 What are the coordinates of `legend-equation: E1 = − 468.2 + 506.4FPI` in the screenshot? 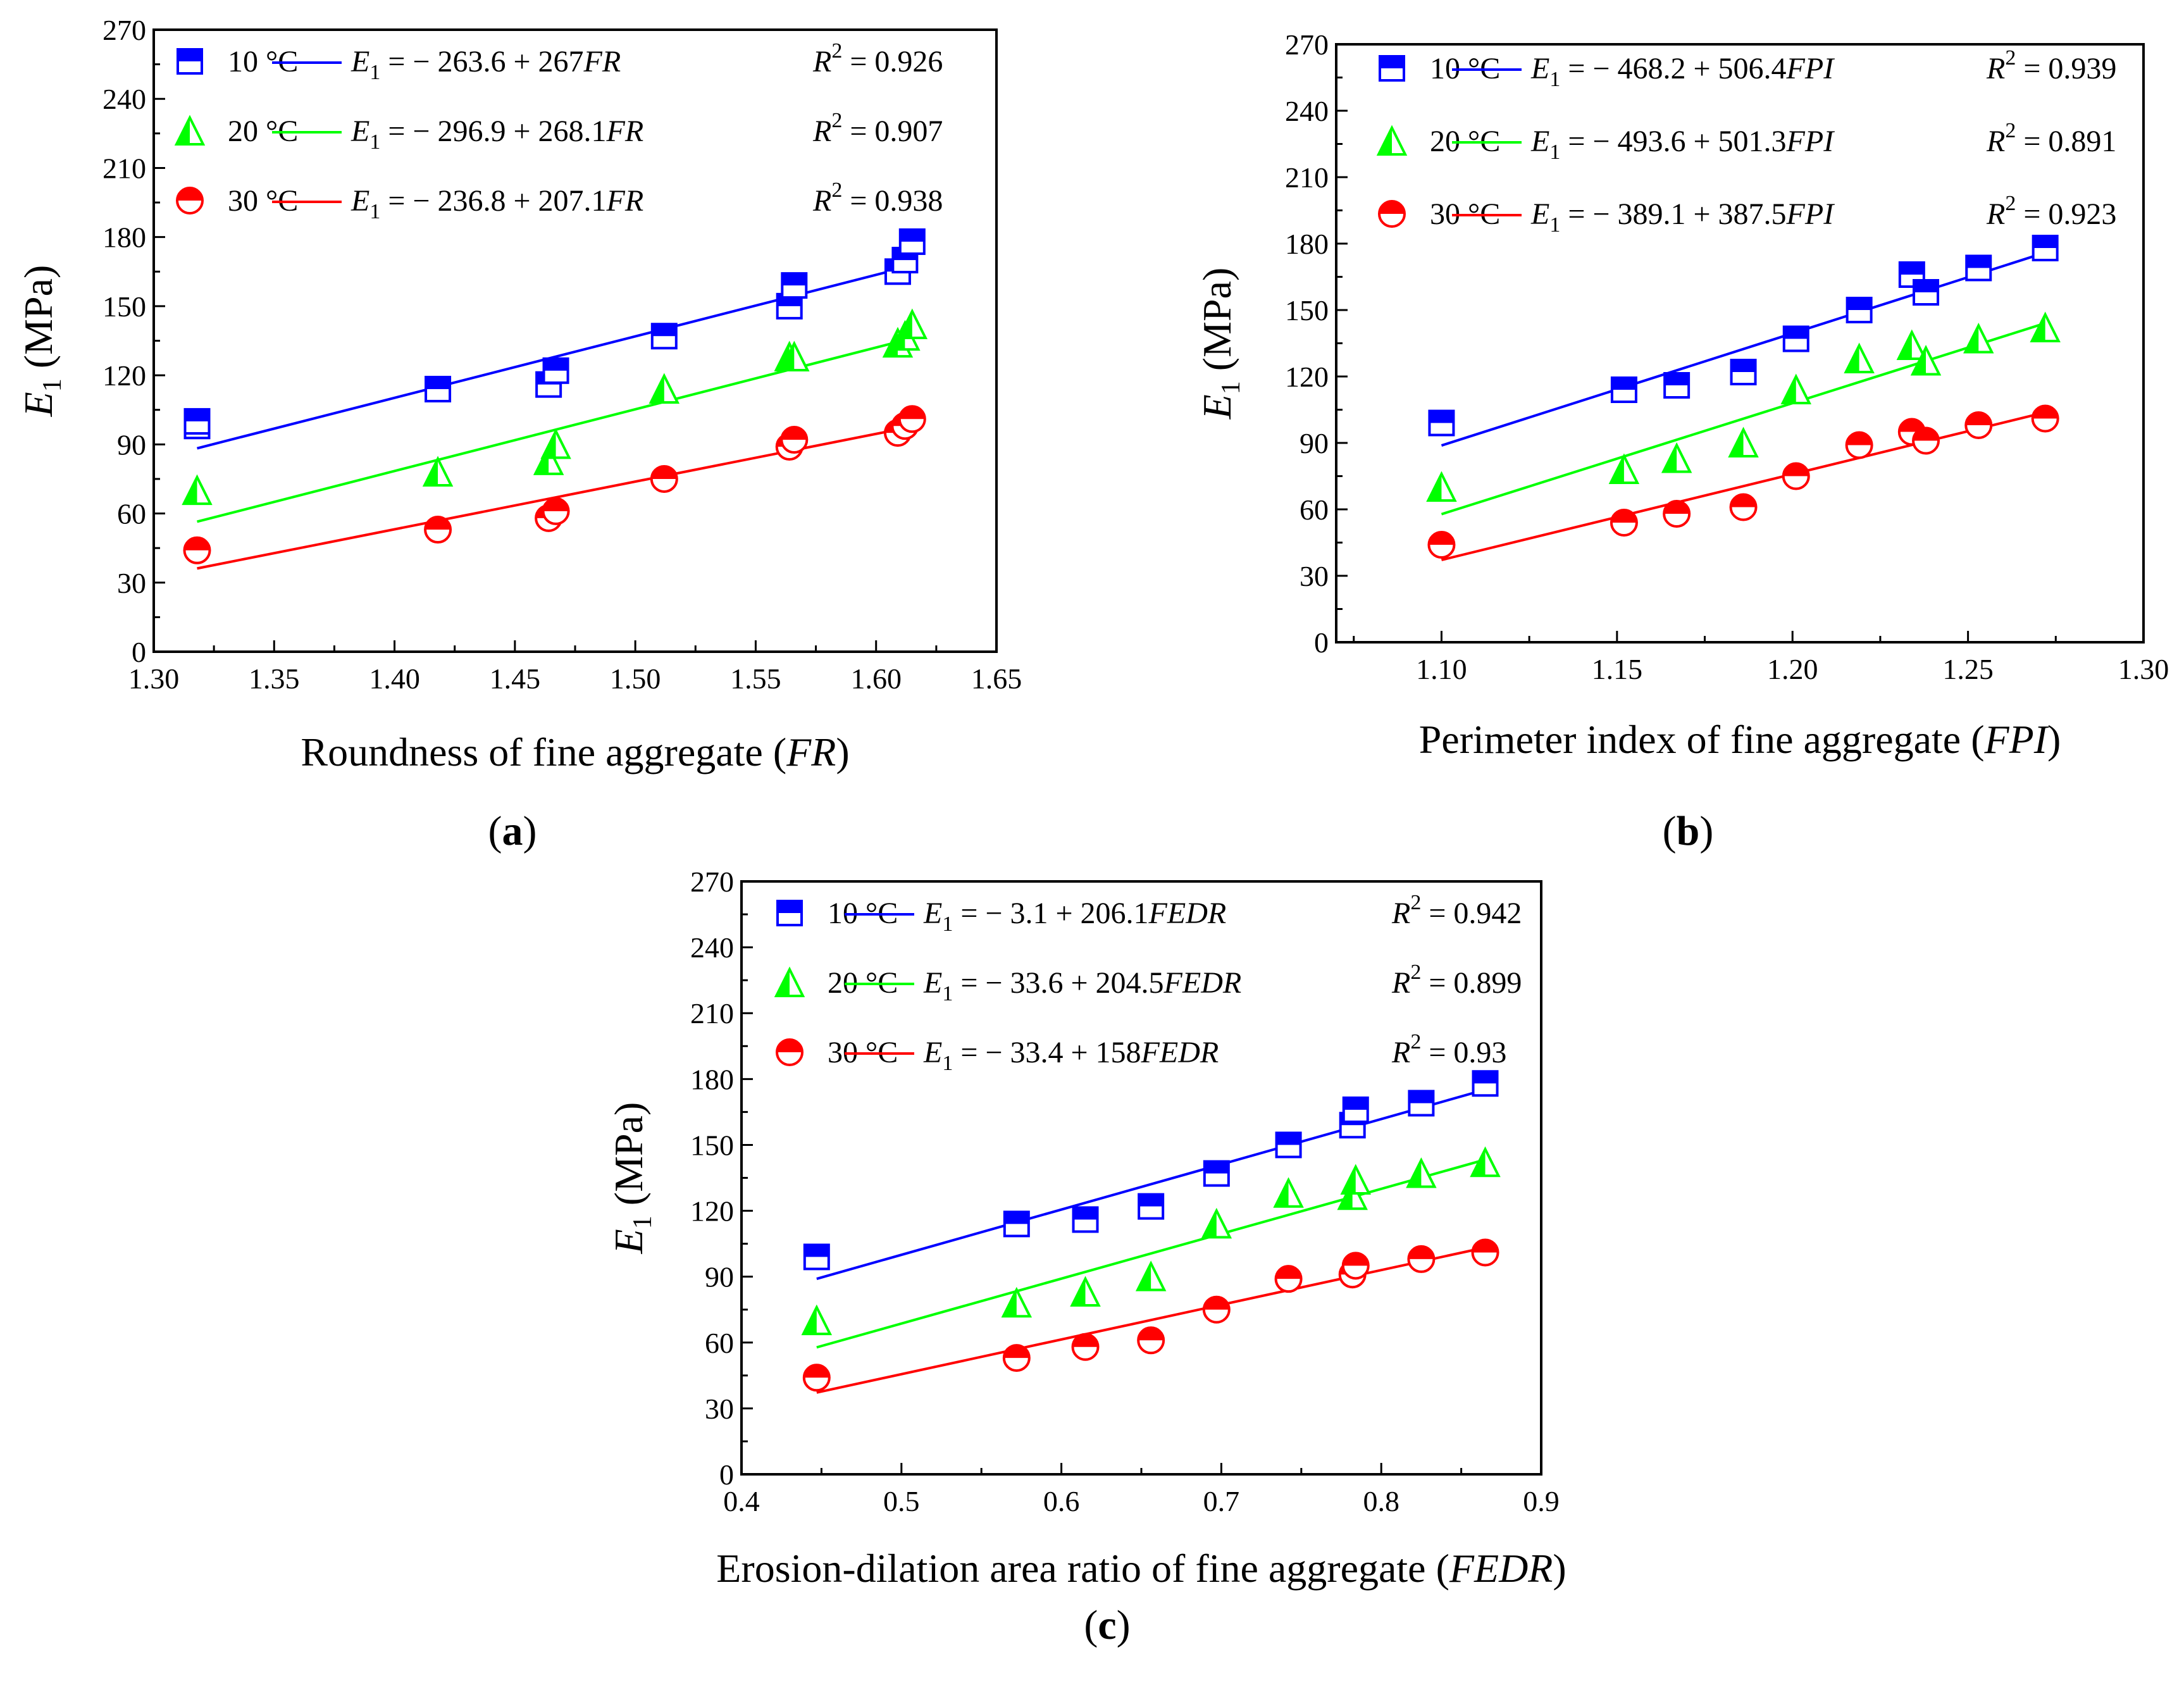 It's located at (1682, 71).